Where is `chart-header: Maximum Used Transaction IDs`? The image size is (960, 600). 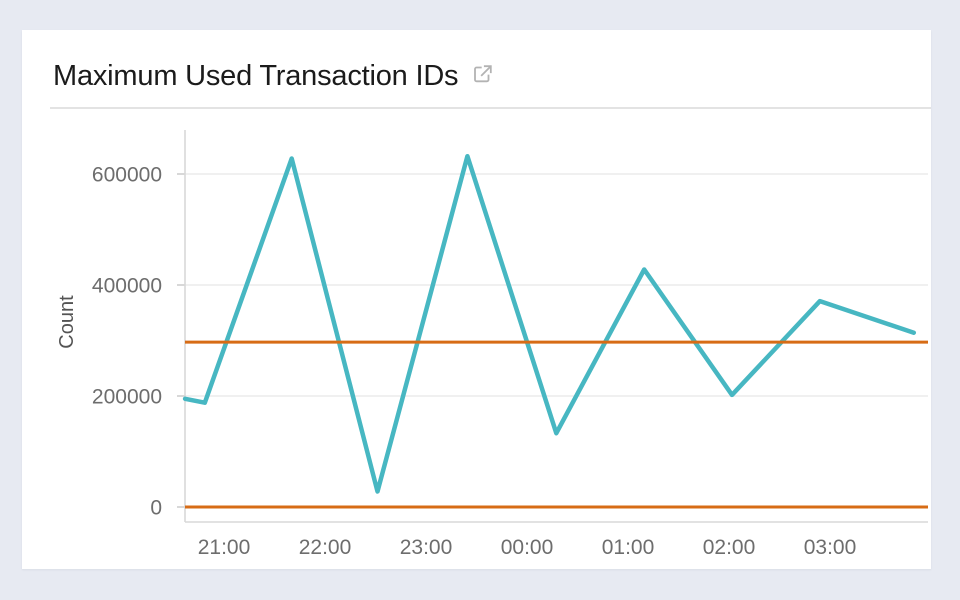
chart-header: Maximum Used Transaction IDs is located at coordinates (274, 76).